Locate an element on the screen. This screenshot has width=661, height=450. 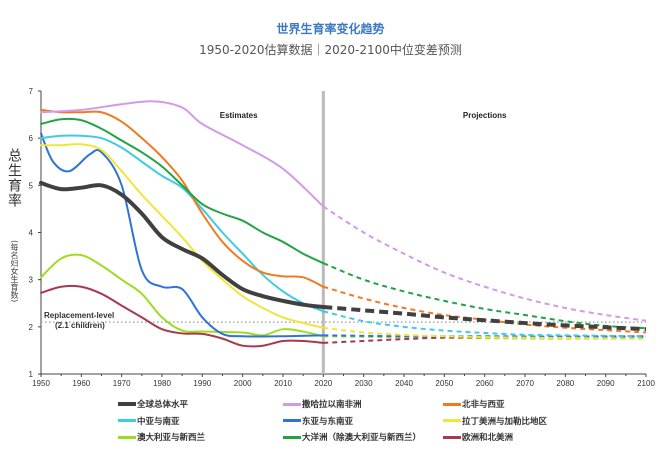
y-axis-label: 总生育率 is located at coordinates (14, 178).